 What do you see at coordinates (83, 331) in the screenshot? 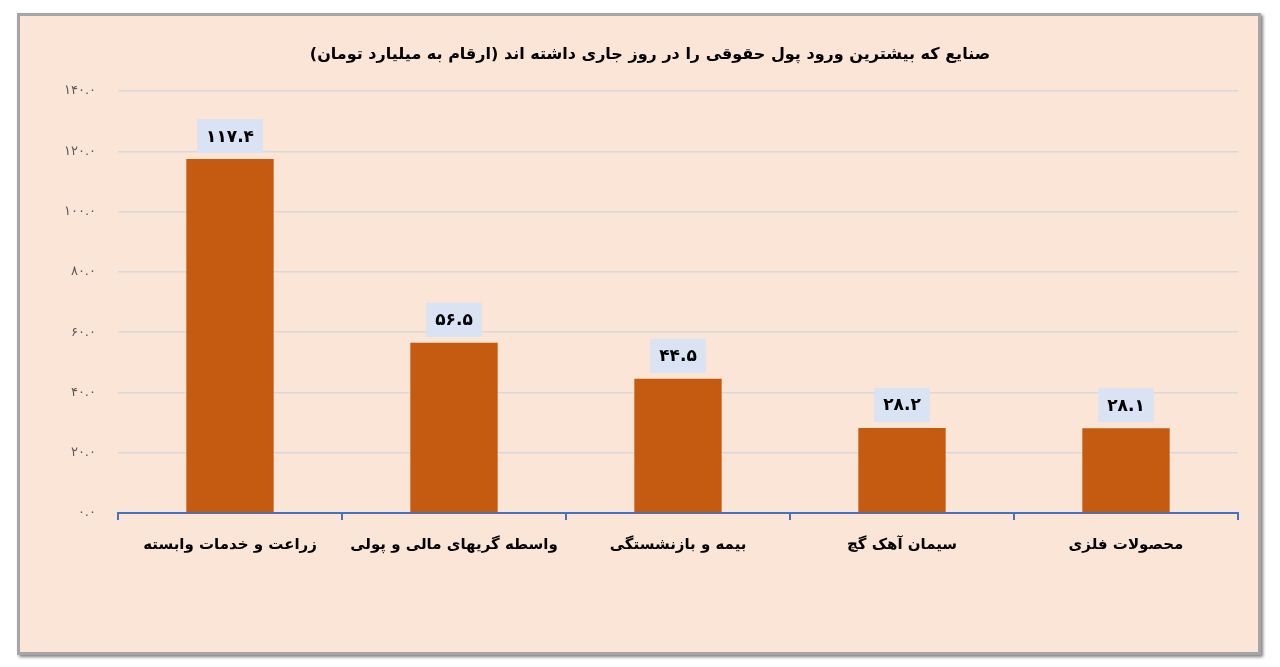
I see `y-tick-label: ۶۰.۰` at bounding box center [83, 331].